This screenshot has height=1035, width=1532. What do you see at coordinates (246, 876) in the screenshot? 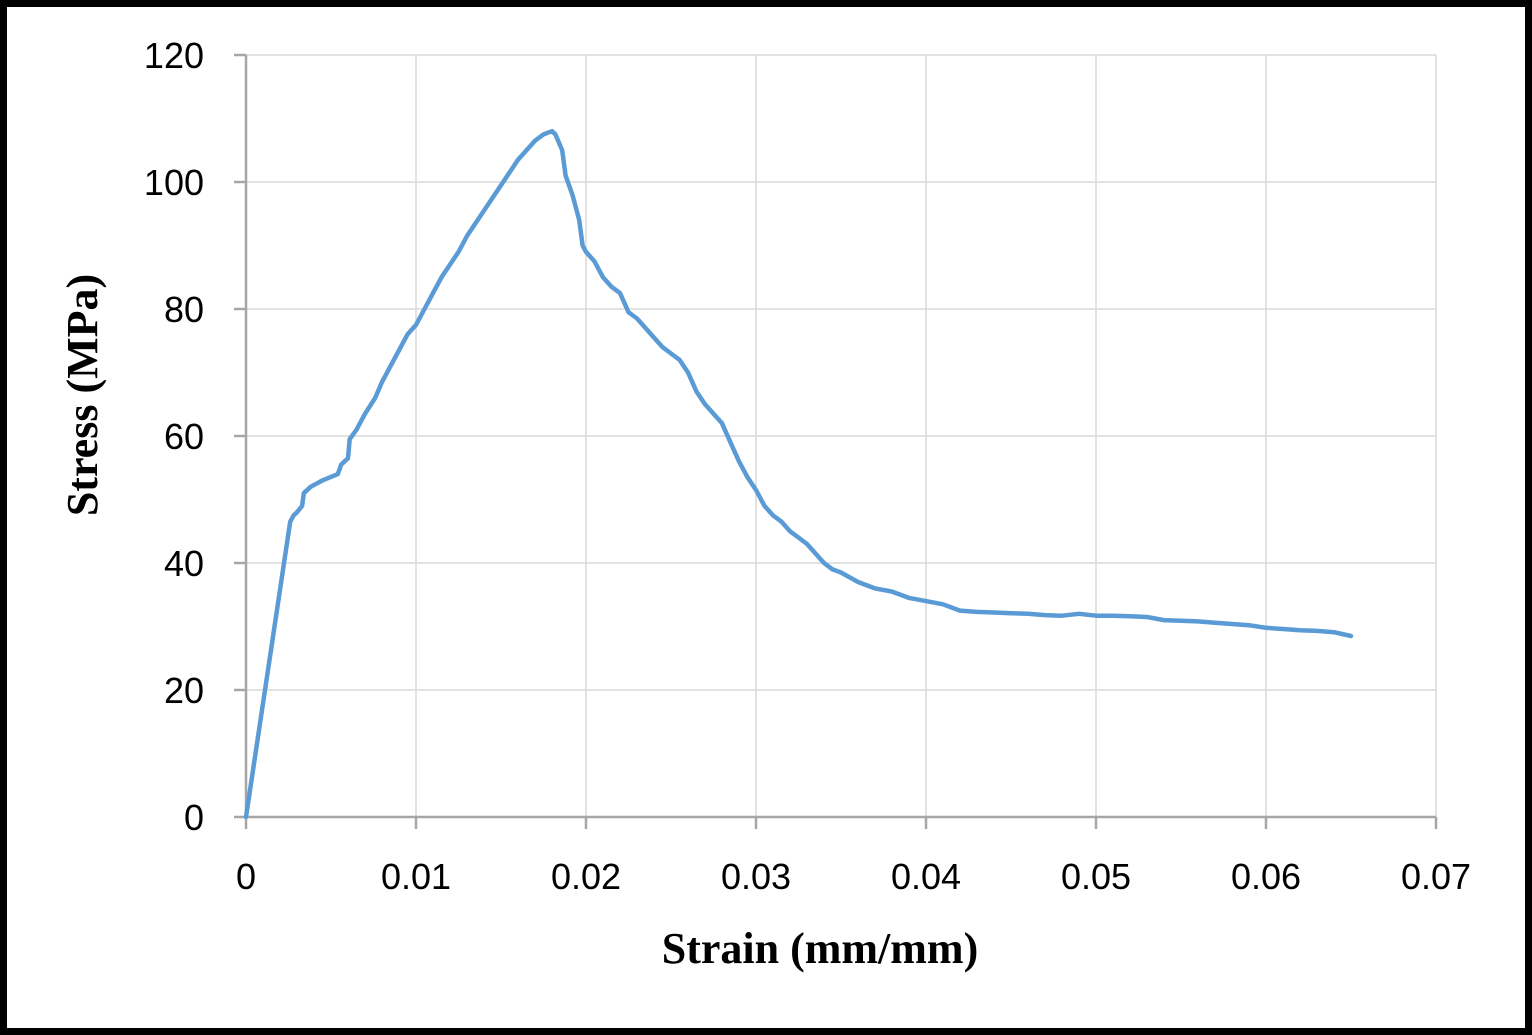
I see `x-tick-label: 0` at bounding box center [246, 876].